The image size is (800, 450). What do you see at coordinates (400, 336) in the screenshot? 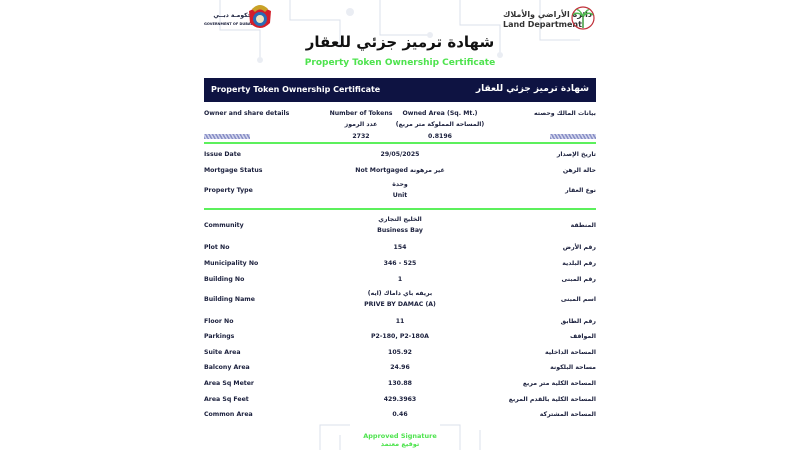
I see `parkings-value: P2-180, P2-180A` at bounding box center [400, 336].